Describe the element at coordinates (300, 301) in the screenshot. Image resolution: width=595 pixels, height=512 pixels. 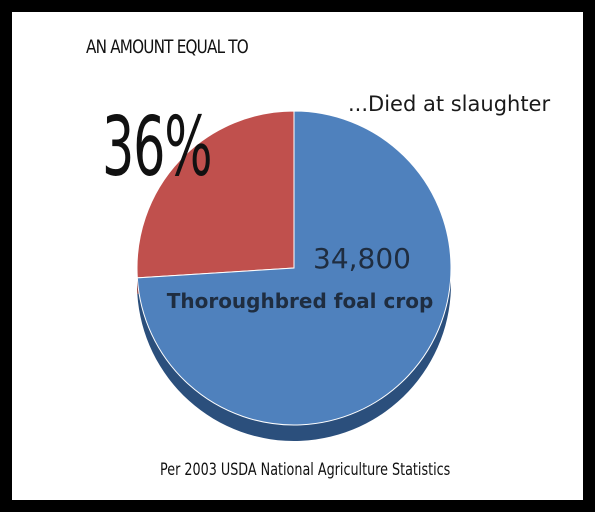
I see `slice-name-label: Thoroughbred foal crop` at that location.